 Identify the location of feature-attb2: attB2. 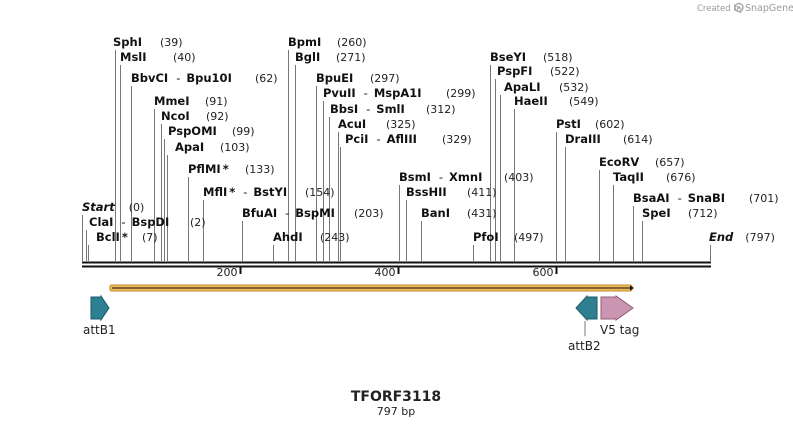
(584, 323).